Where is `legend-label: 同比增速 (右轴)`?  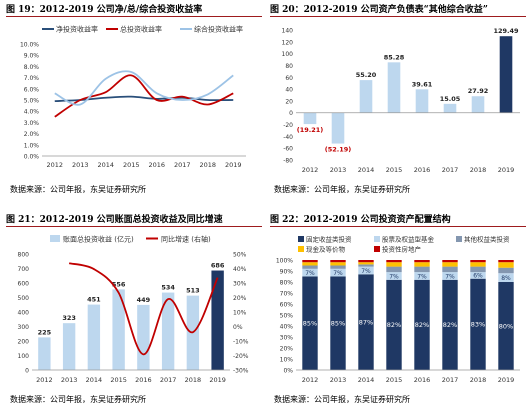 legend-label: 同比增速 (右轴) is located at coordinates (186, 239).